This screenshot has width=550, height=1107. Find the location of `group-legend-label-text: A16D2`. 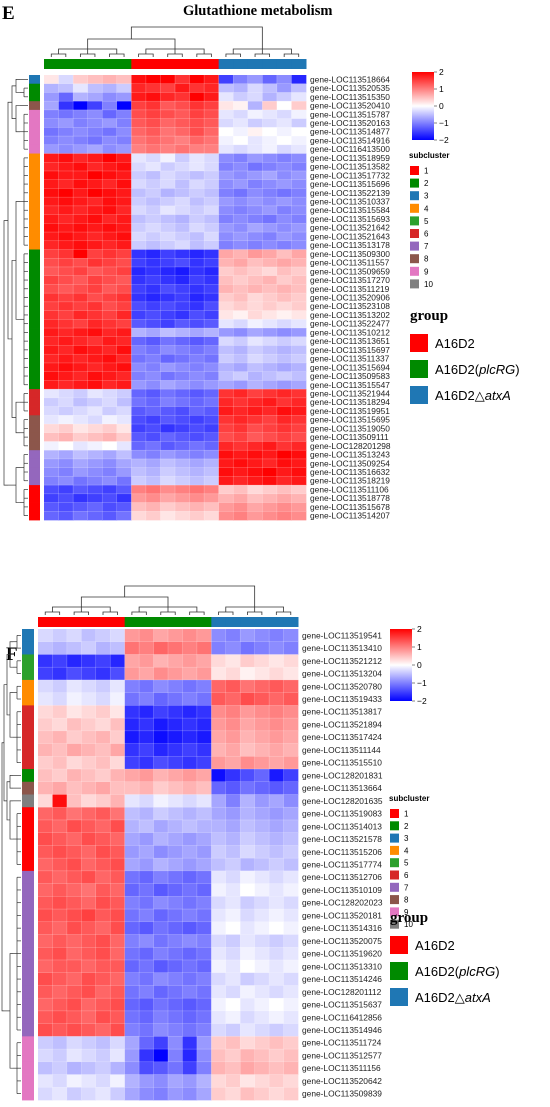

group-legend-label-text: A16D2 is located at coordinates (455, 343).